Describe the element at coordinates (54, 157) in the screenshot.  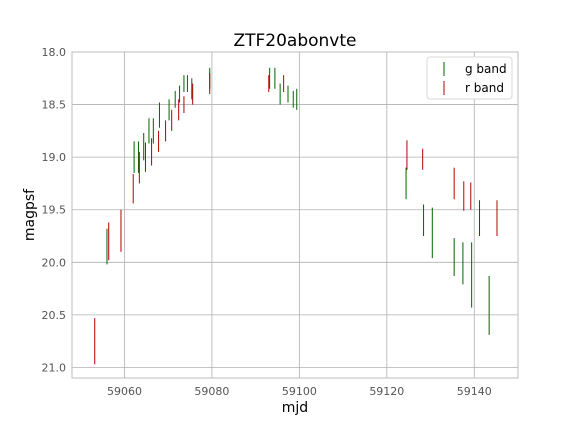
I see `y-tick-label: 19.0` at that location.